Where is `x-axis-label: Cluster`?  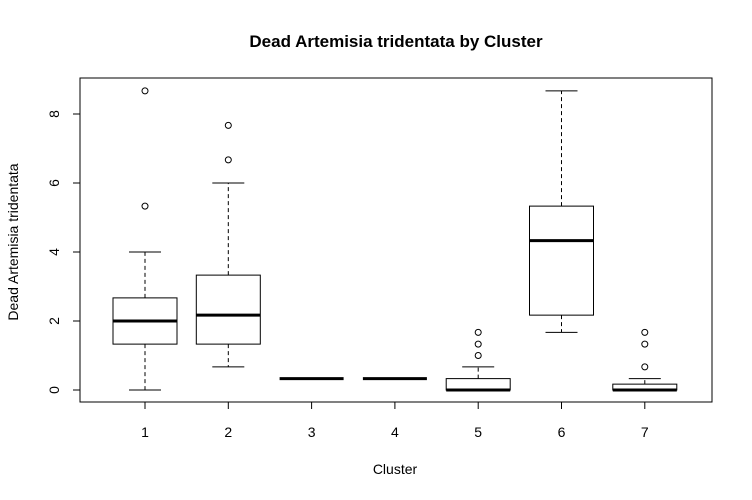
x-axis-label: Cluster is located at coordinates (395, 469).